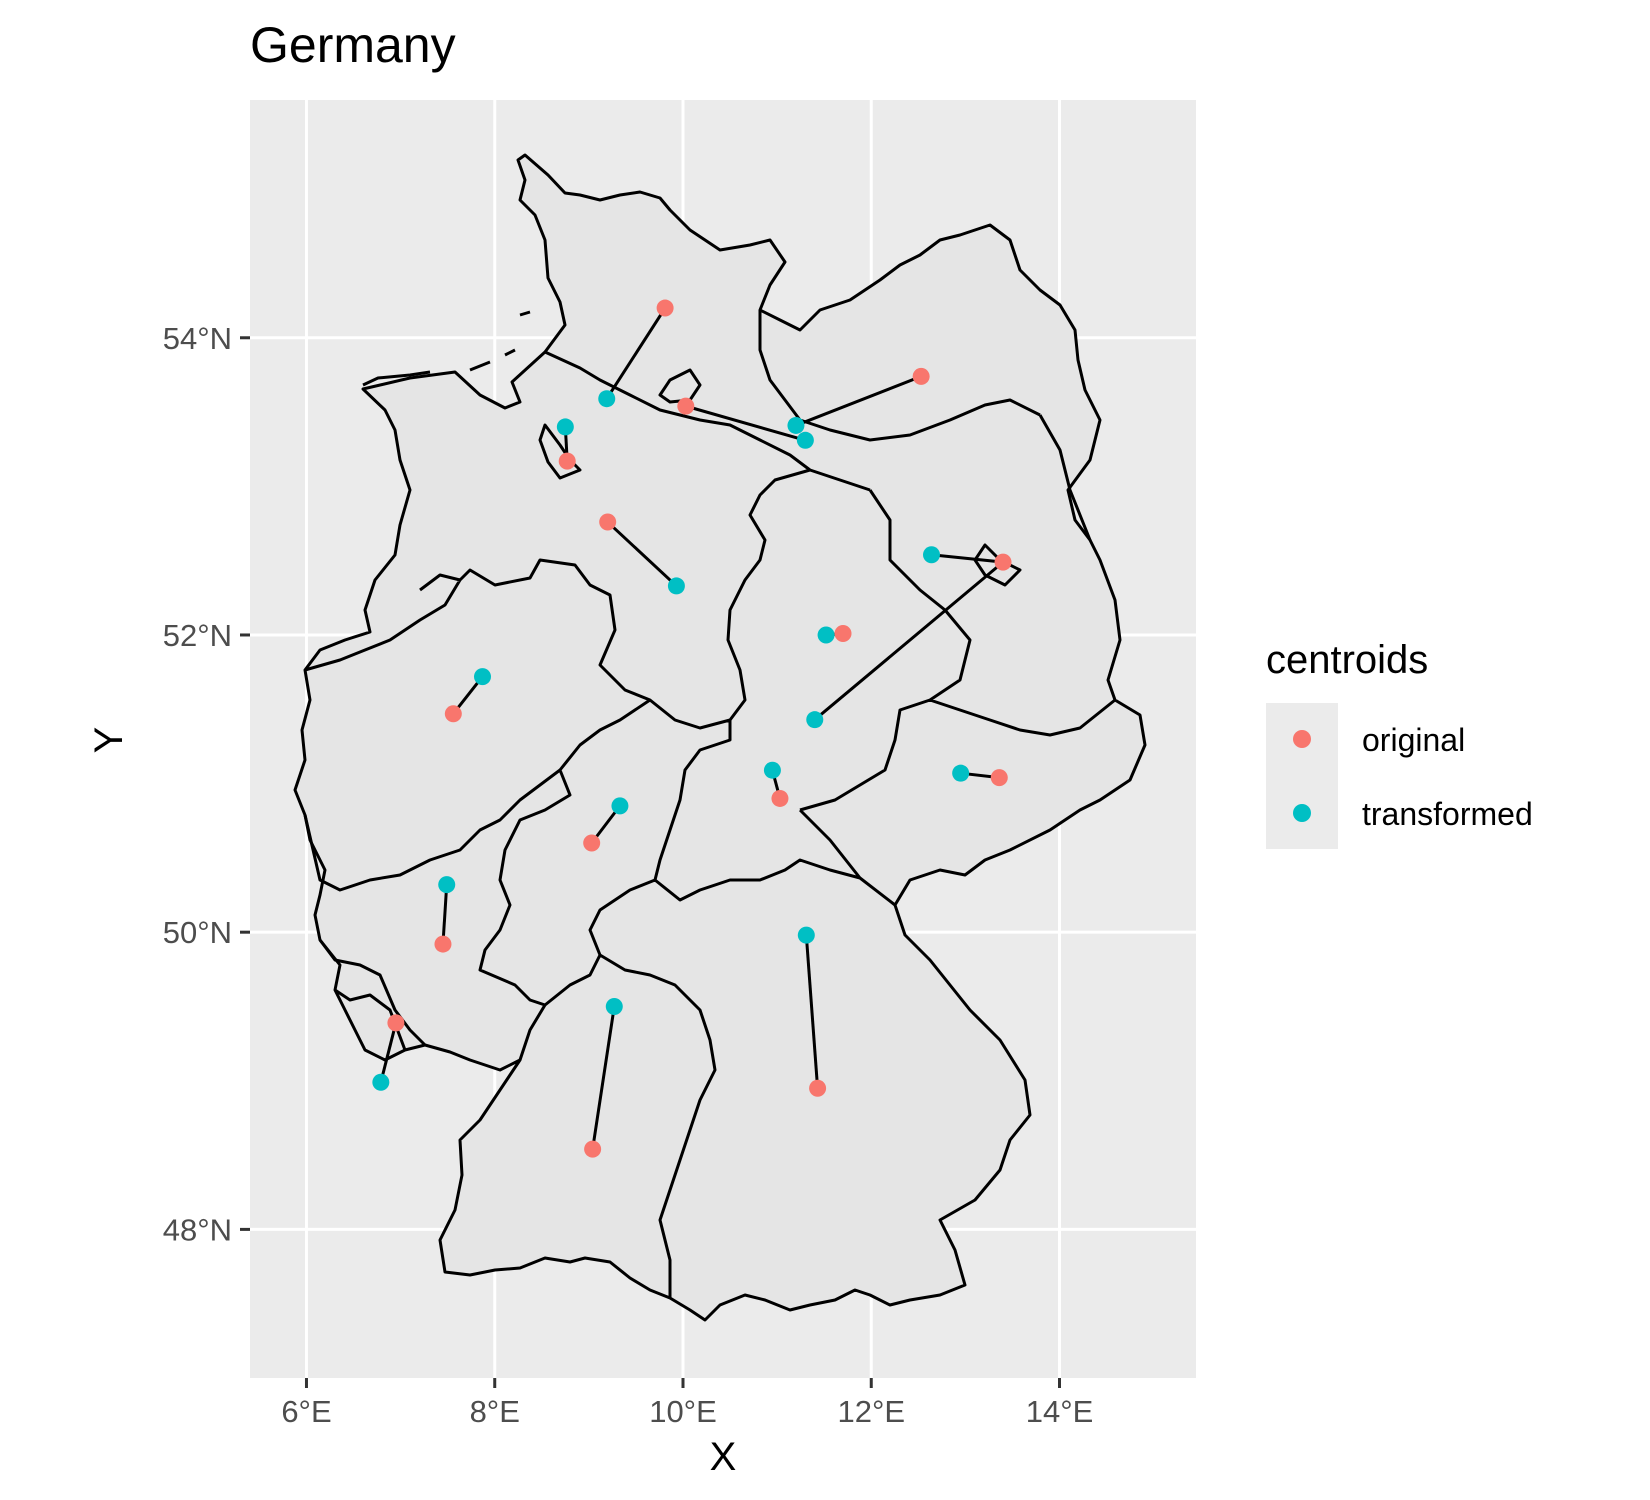  I want to click on y-tick-label: 48°N, so click(197, 1229).